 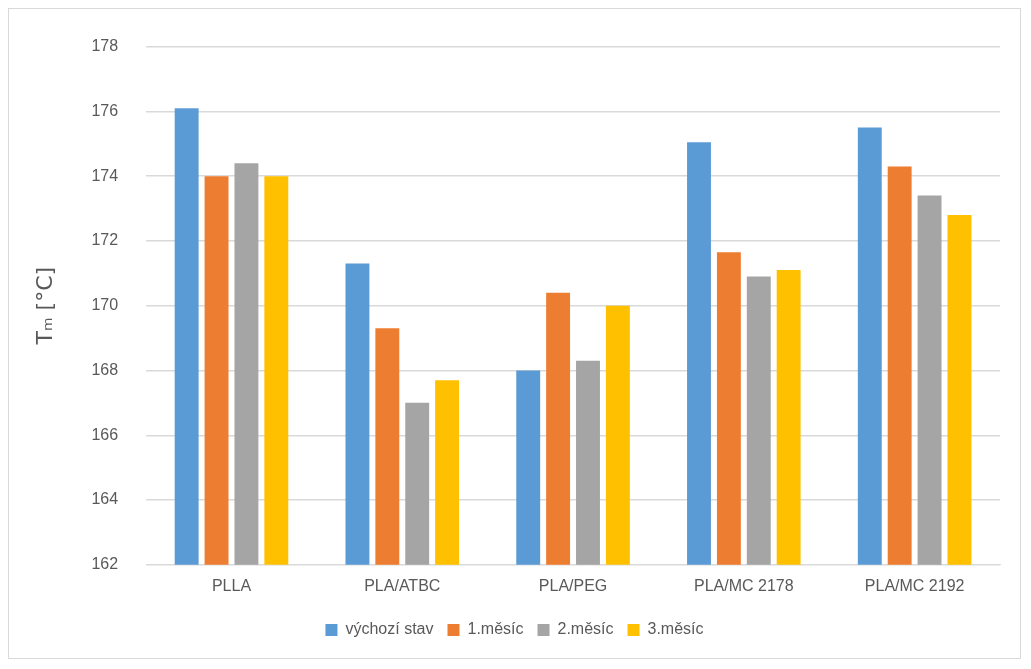 What do you see at coordinates (105, 434) in the screenshot?
I see `y-tick-label: 166` at bounding box center [105, 434].